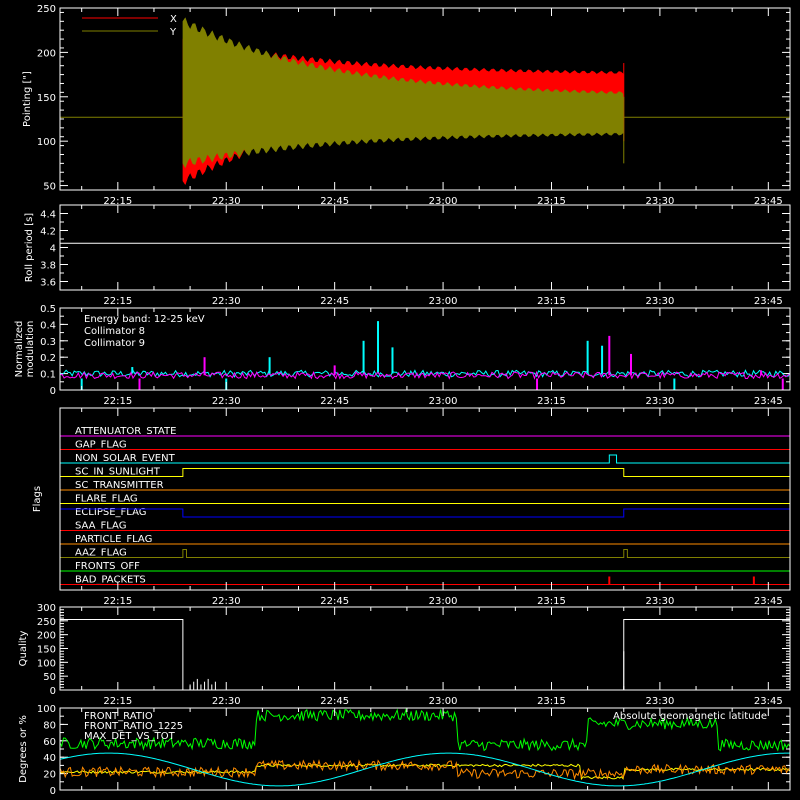 The image size is (800, 800). What do you see at coordinates (101, 553) in the screenshot?
I see `flag-label: AAZ_FLAG` at bounding box center [101, 553].